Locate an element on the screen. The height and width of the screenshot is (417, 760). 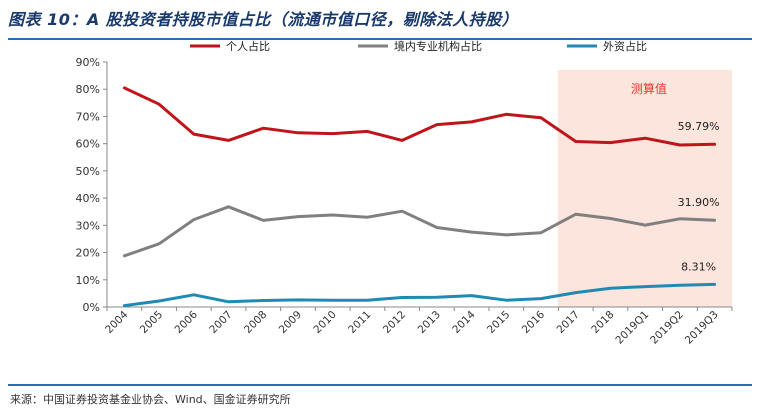
figure-title: 图表 10：A 股投资者持股市值占比（流通市值口径，剔除法人持股） is located at coordinates (263, 19).